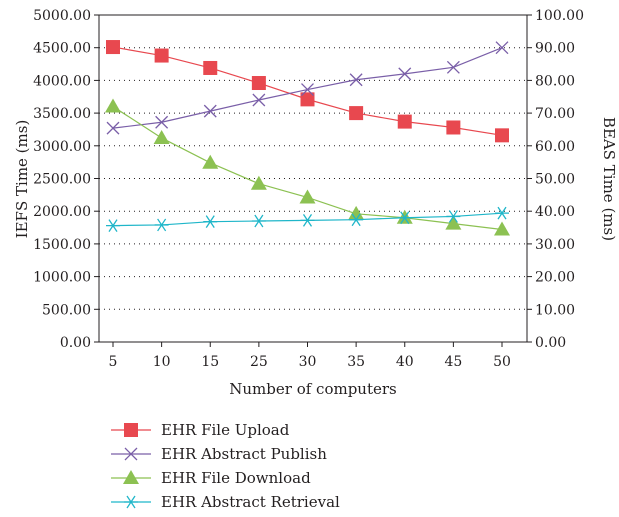 The height and width of the screenshot is (517, 619). What do you see at coordinates (62, 147) in the screenshot?
I see `left-y-tick-label: 3000.00` at bounding box center [62, 147].